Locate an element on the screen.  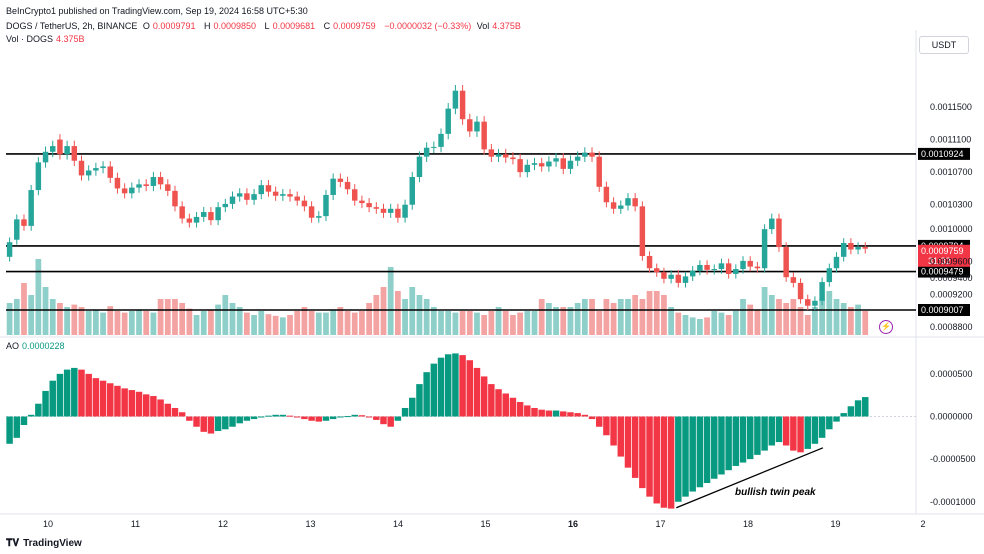
trend-line is located at coordinates (750, 478).